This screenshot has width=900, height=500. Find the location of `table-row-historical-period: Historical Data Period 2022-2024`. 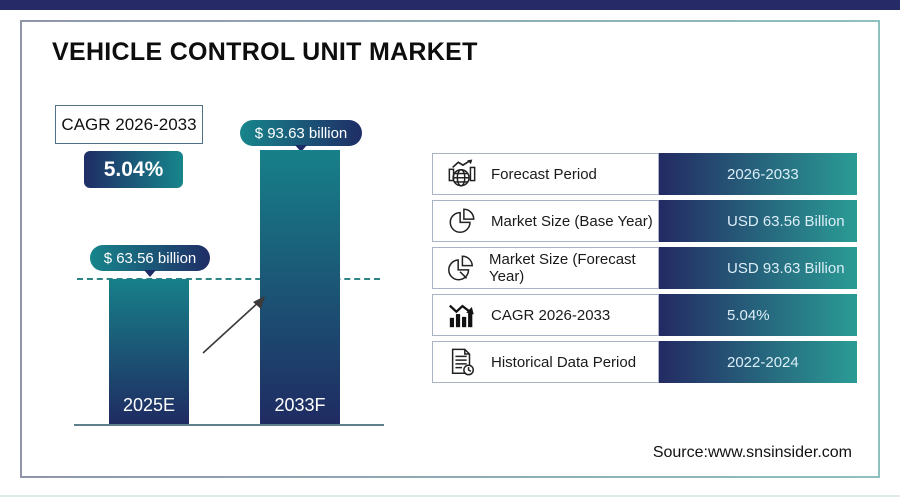

table-row-historical-period: Historical Data Period 2022-2024 is located at coordinates (644, 362).